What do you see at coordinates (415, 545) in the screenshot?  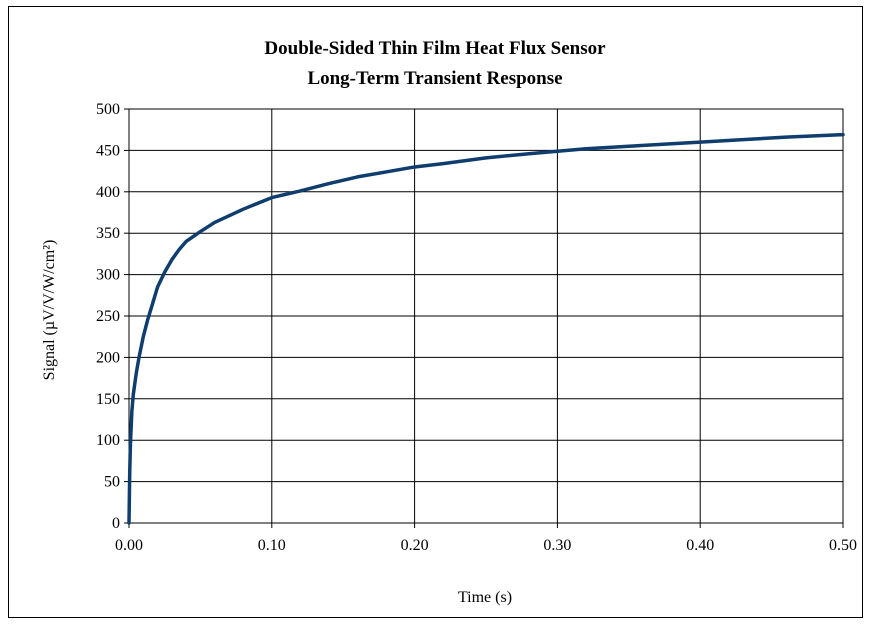 I see `x-tick-label: 0.20` at bounding box center [415, 545].